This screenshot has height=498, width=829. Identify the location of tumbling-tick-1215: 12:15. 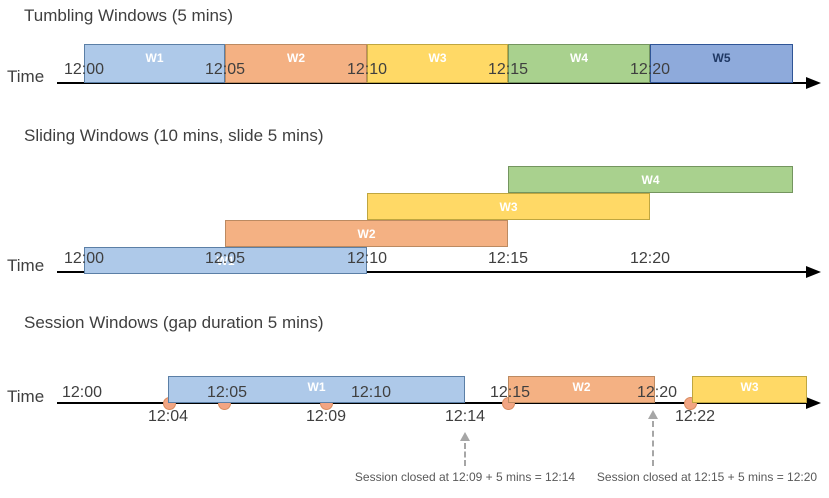
(508, 69).